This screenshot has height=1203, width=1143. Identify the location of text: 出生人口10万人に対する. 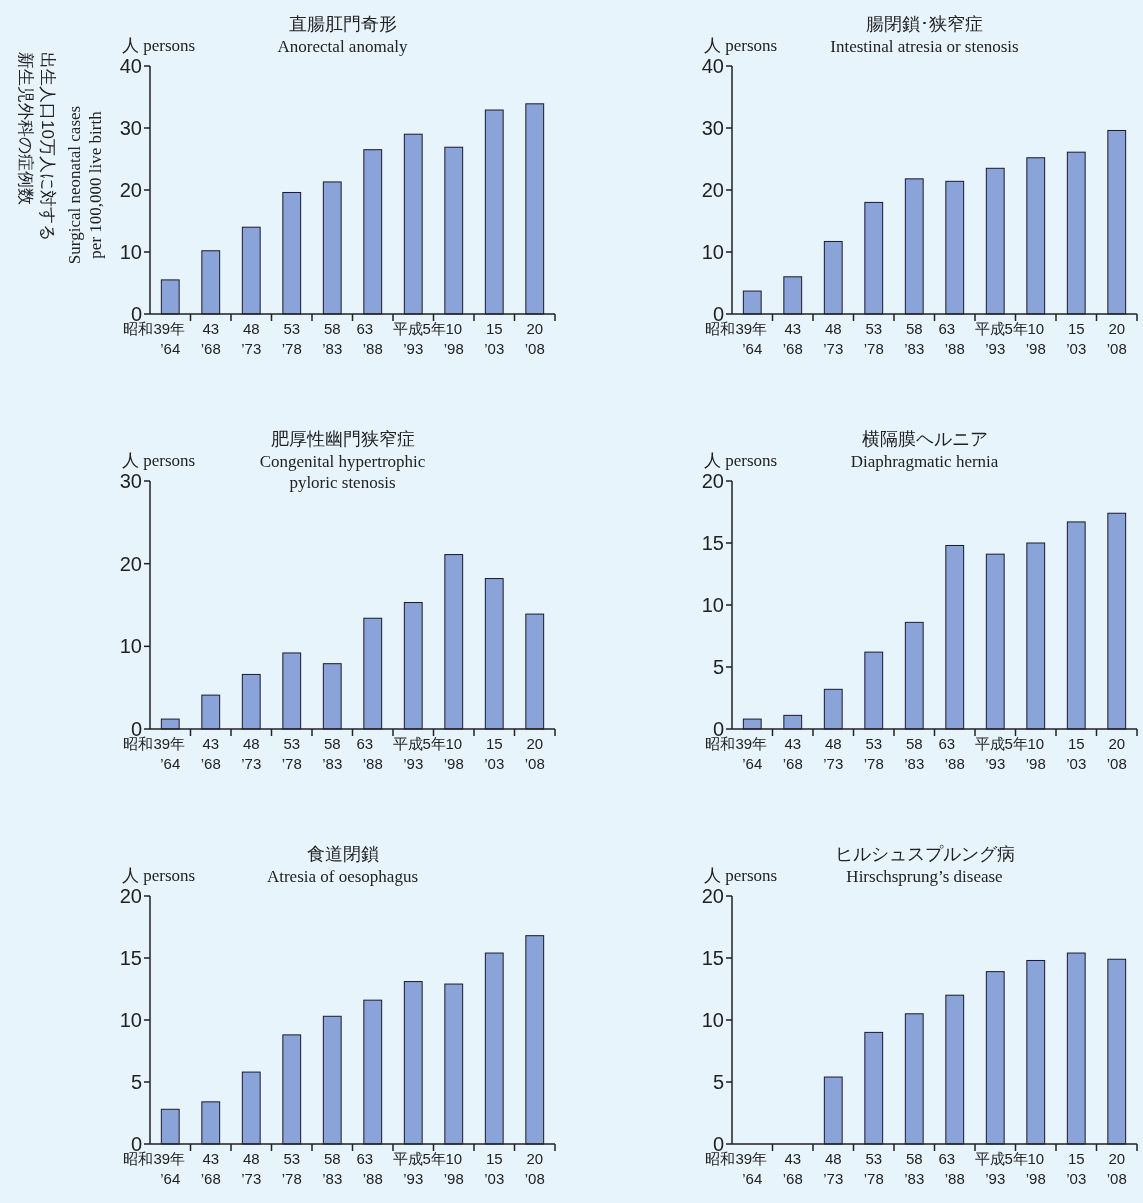
(47, 146).